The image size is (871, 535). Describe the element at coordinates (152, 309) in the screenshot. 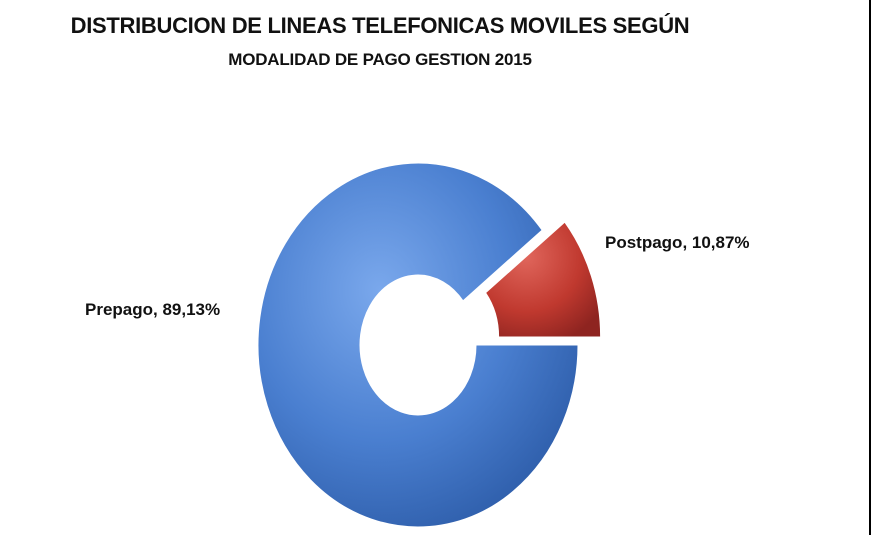

I see `data-label-prepago: Prepago, 89,13%` at that location.